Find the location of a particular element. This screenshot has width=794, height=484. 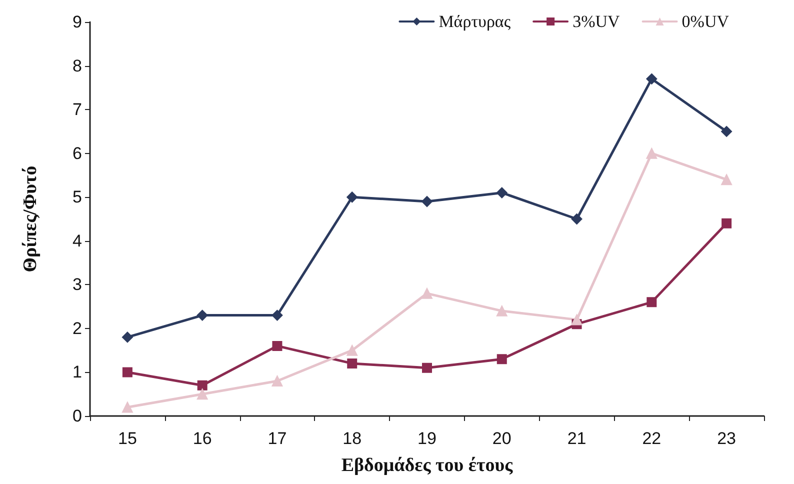

y-tick-label: 9 is located at coordinates (77, 22).